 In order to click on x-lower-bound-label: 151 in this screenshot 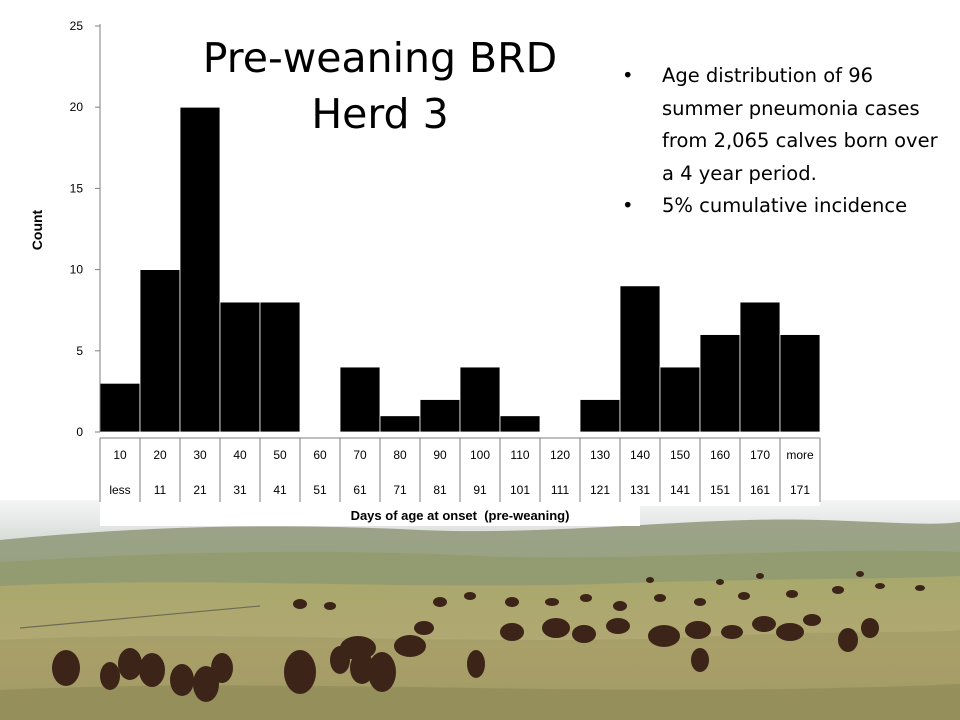, I will do `click(720, 490)`.